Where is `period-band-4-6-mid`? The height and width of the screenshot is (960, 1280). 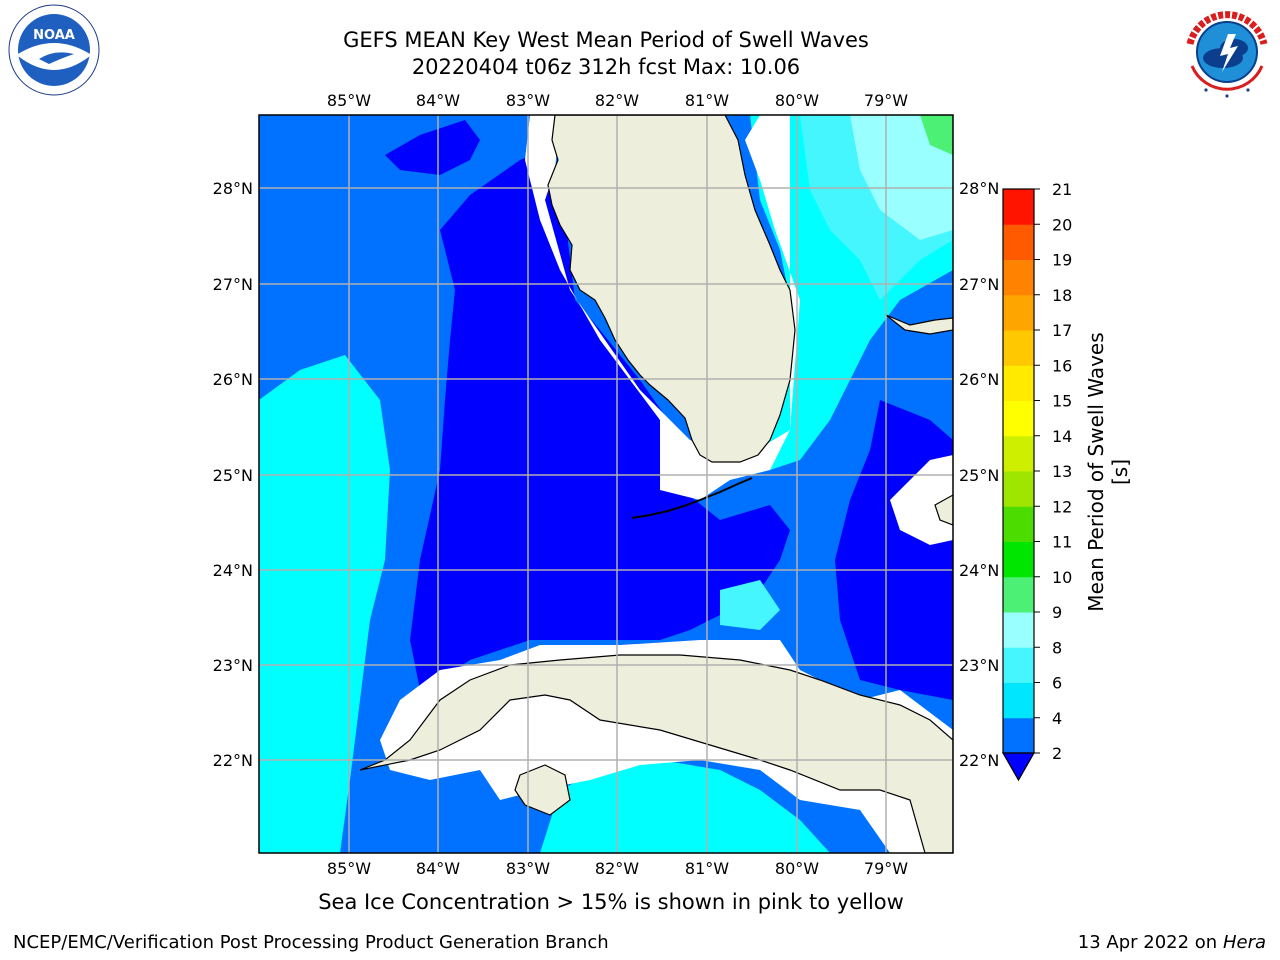 period-band-4-6-mid is located at coordinates (750, 605).